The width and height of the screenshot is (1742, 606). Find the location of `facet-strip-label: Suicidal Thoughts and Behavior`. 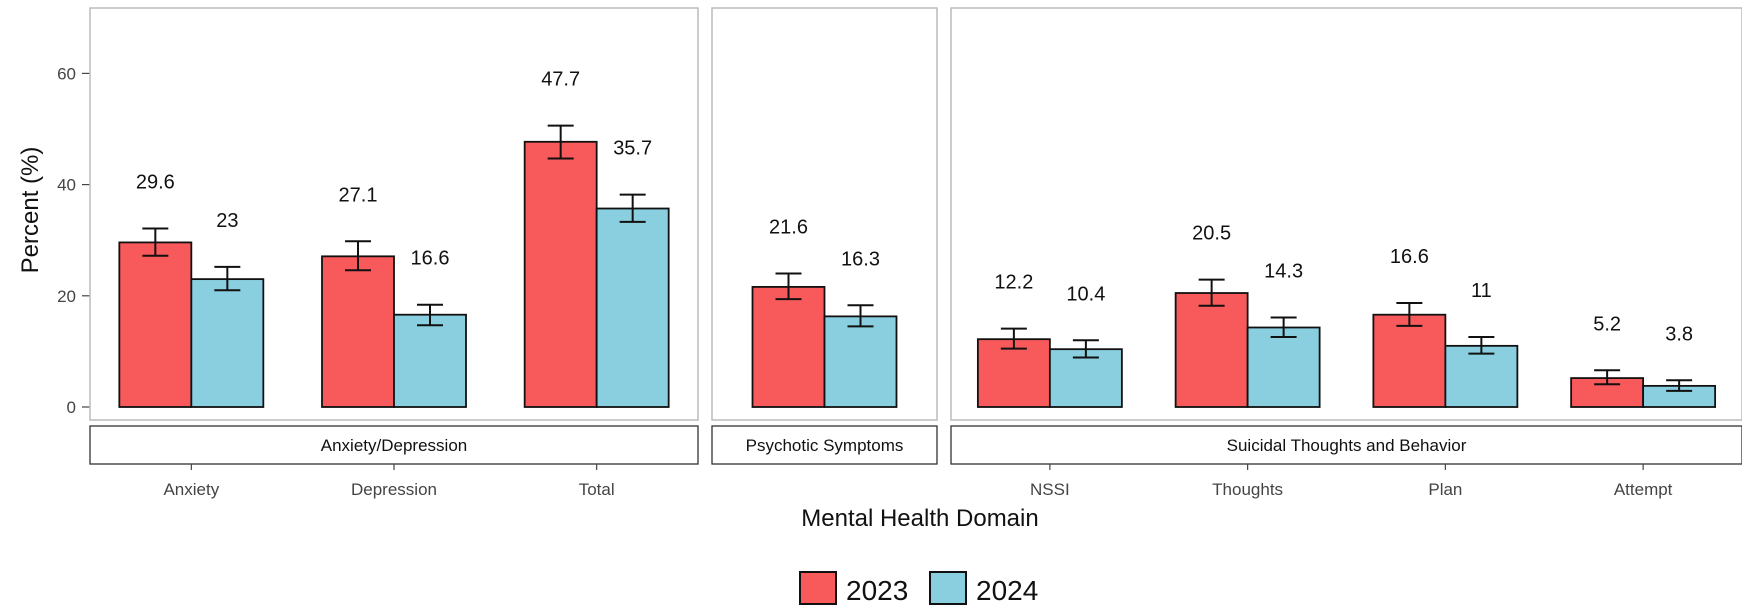

facet-strip-label: Suicidal Thoughts and Behavior is located at coordinates (1347, 445).